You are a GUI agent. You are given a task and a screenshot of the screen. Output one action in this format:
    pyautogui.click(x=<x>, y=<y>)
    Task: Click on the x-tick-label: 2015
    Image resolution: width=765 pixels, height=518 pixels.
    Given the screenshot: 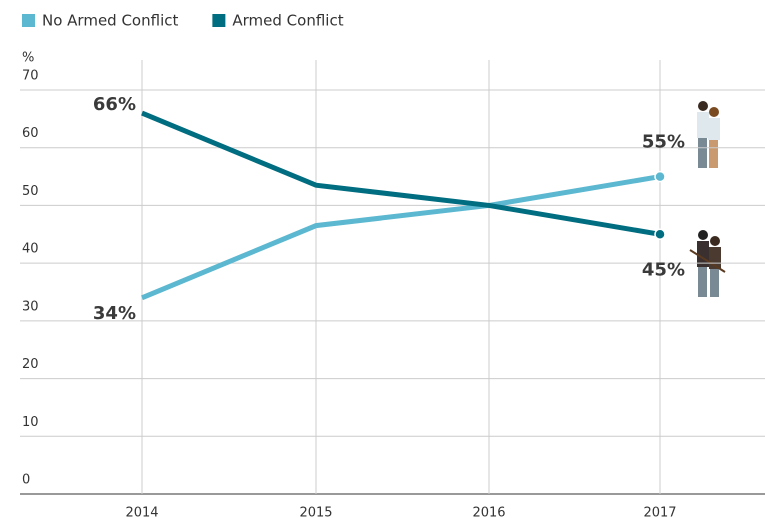 What is the action you would take?
    pyautogui.click(x=315, y=512)
    